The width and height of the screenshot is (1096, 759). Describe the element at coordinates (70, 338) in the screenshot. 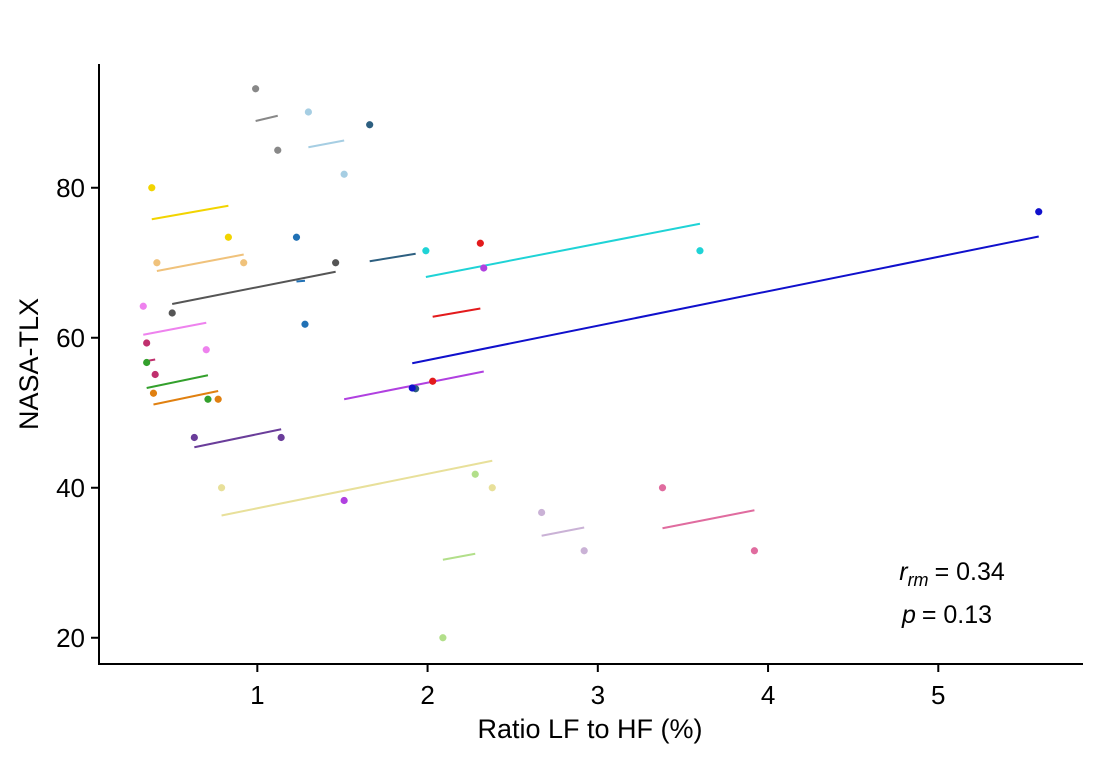

I see `y-tick-label: 60` at that location.